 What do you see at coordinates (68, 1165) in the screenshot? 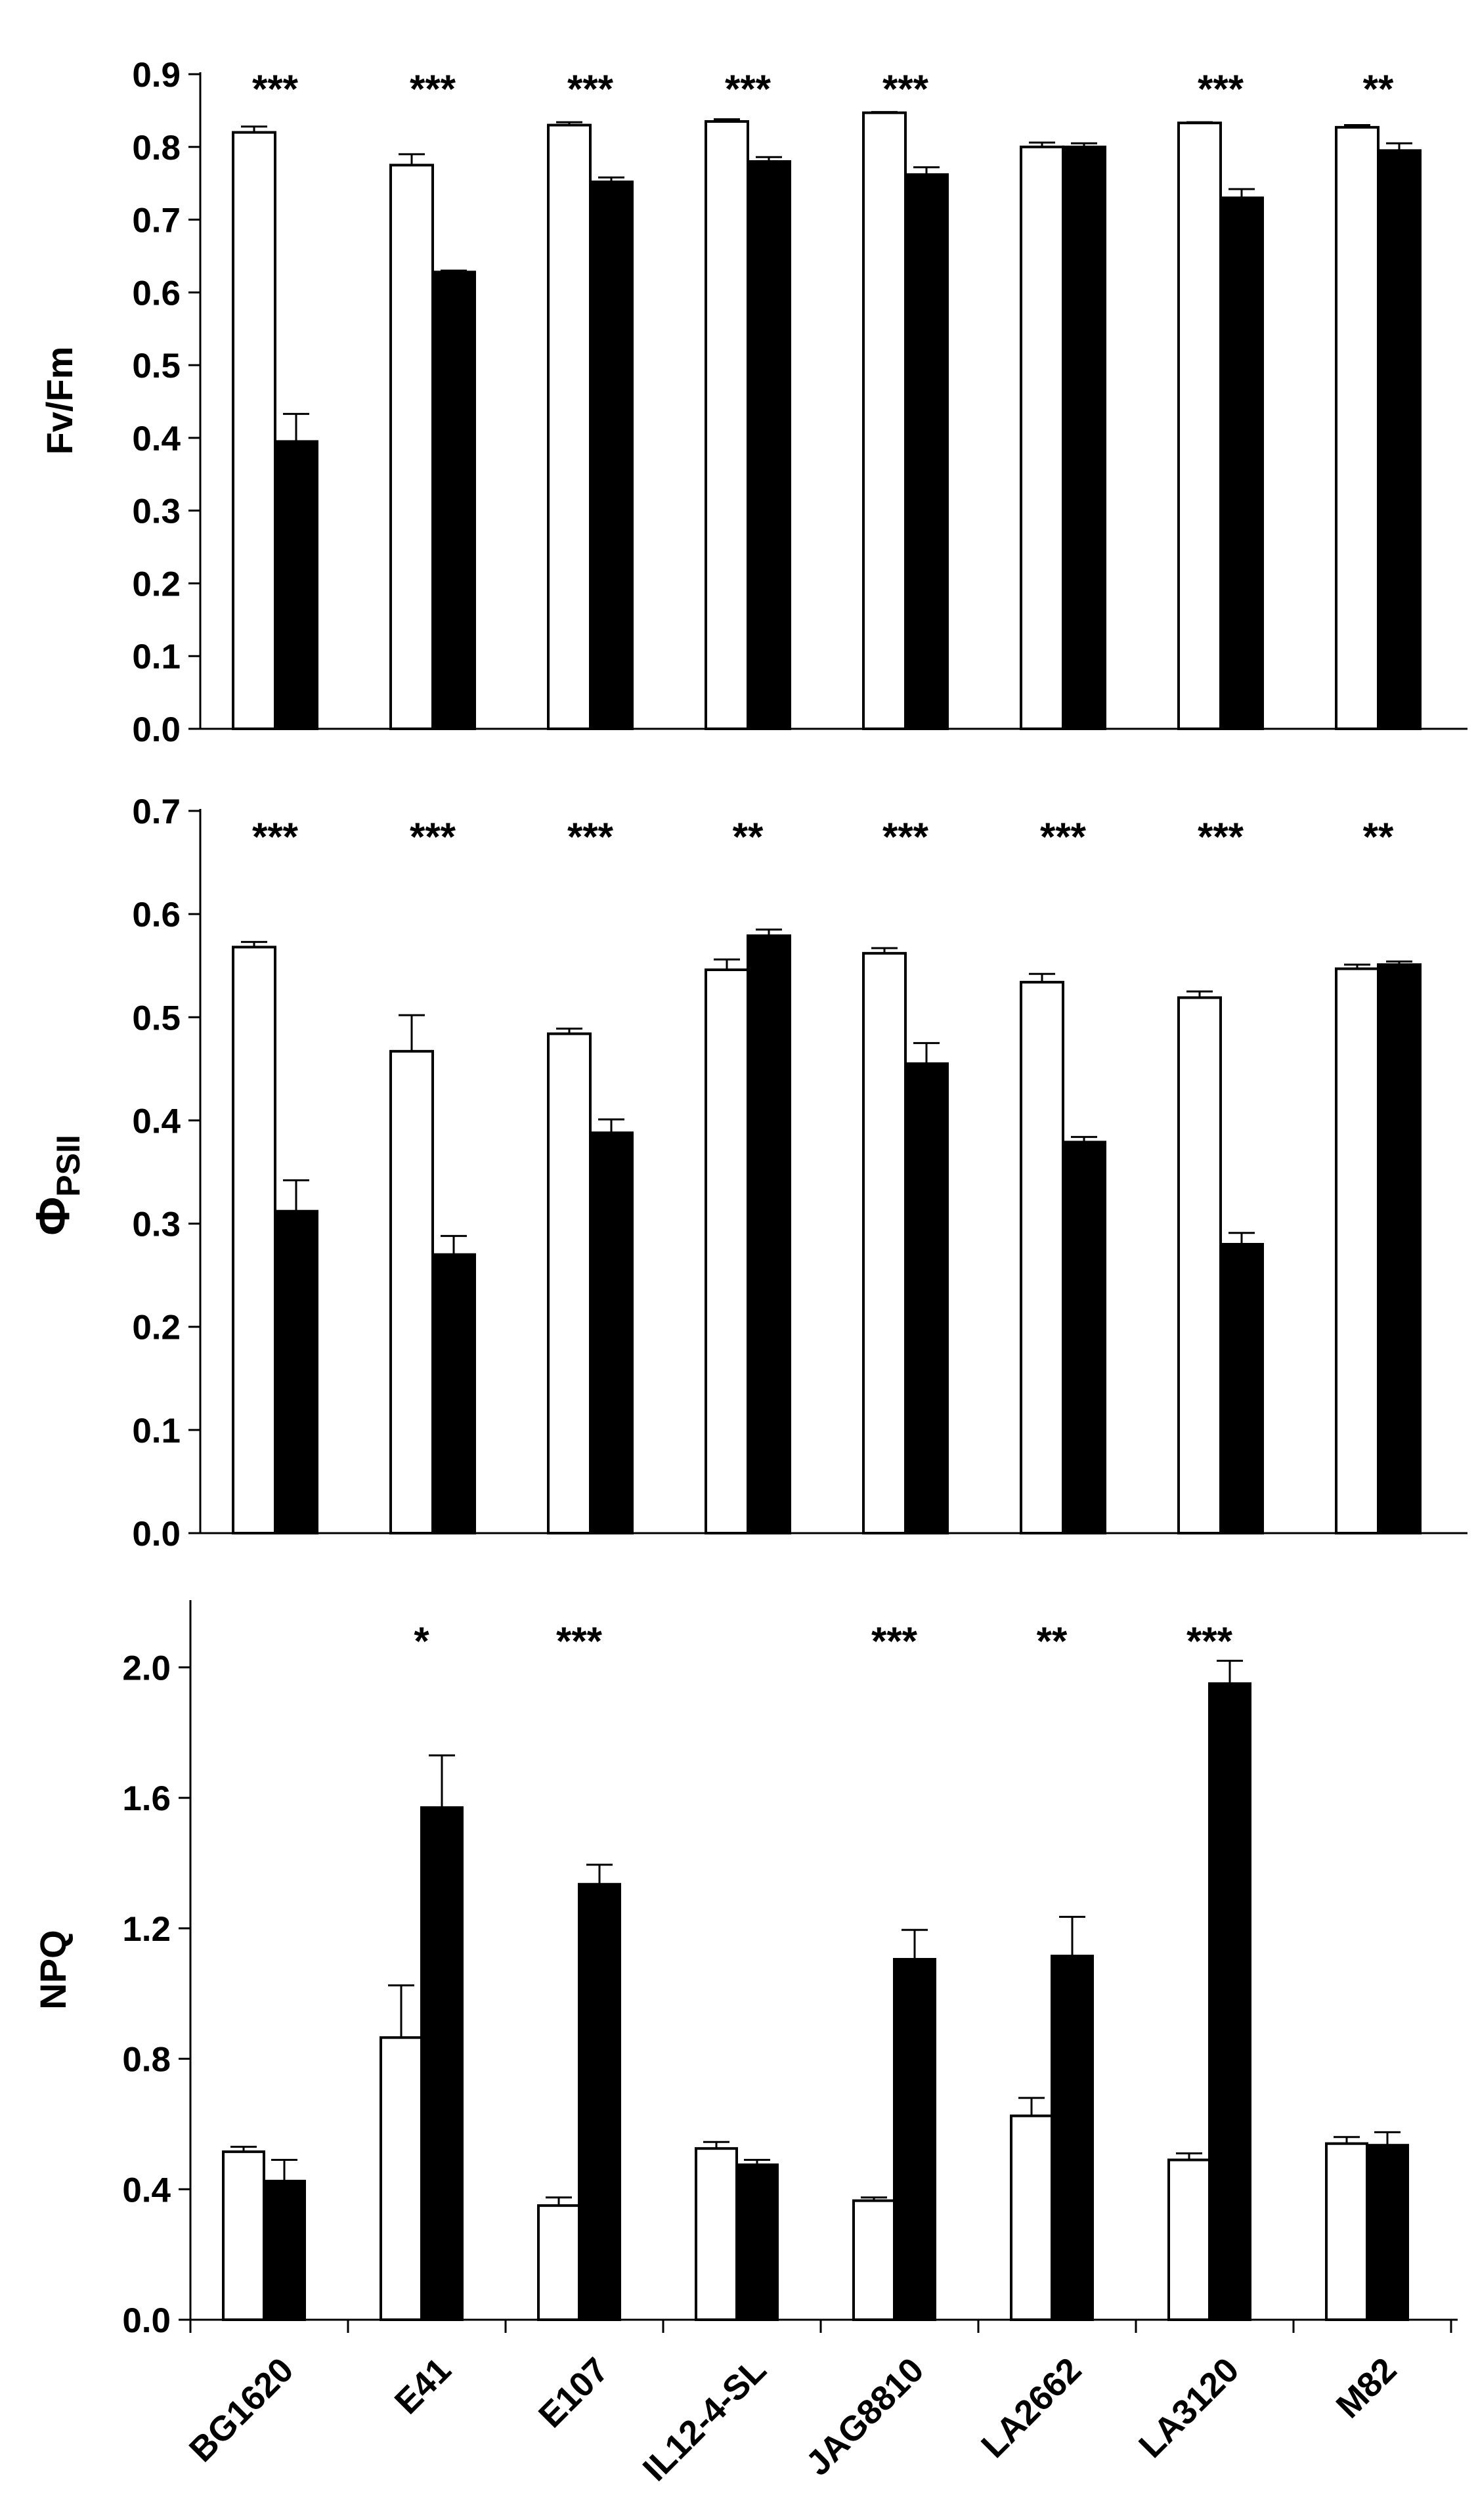
I see `y-axis-title-sub: PSII` at bounding box center [68, 1165].